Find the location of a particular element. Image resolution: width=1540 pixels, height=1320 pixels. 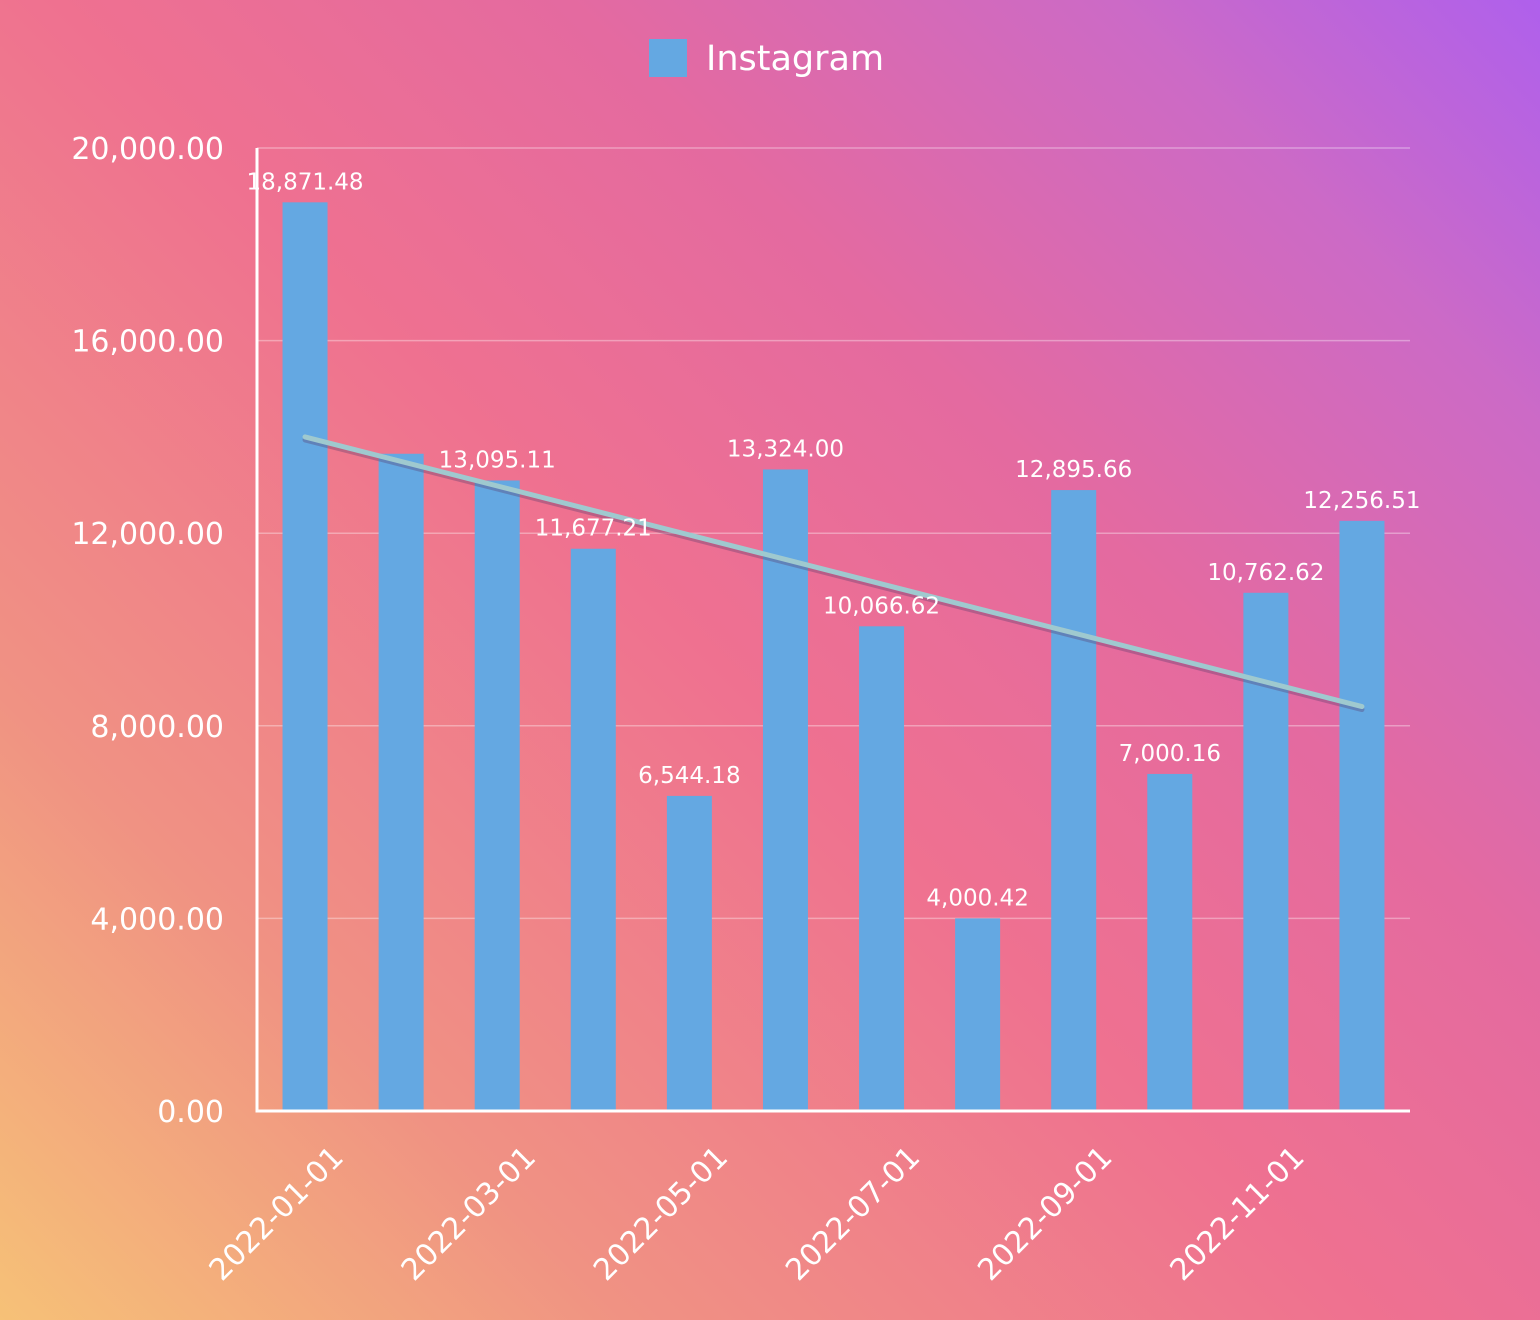

x-tick-label: 2022-01-01 is located at coordinates (277, 1214).